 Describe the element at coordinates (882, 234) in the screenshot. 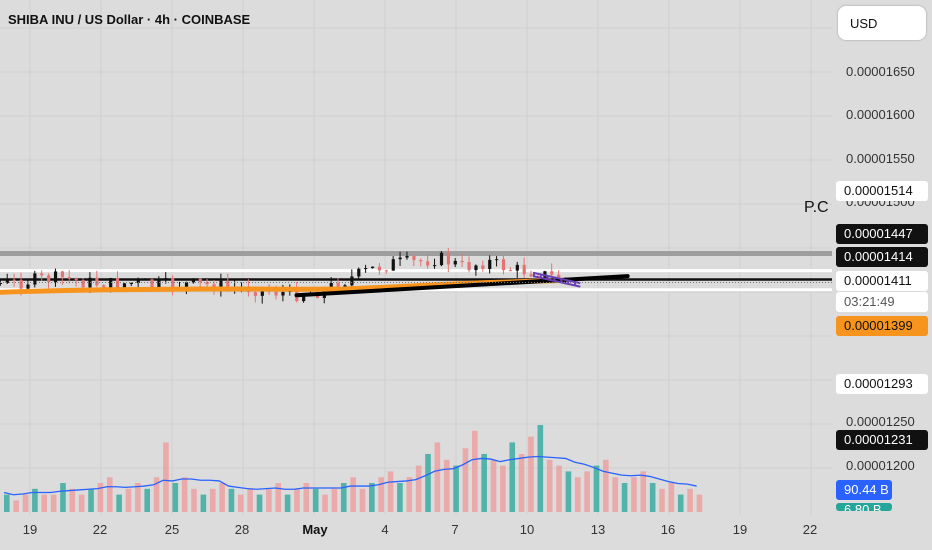

I see `level-high-tag: 0.00001447` at that location.